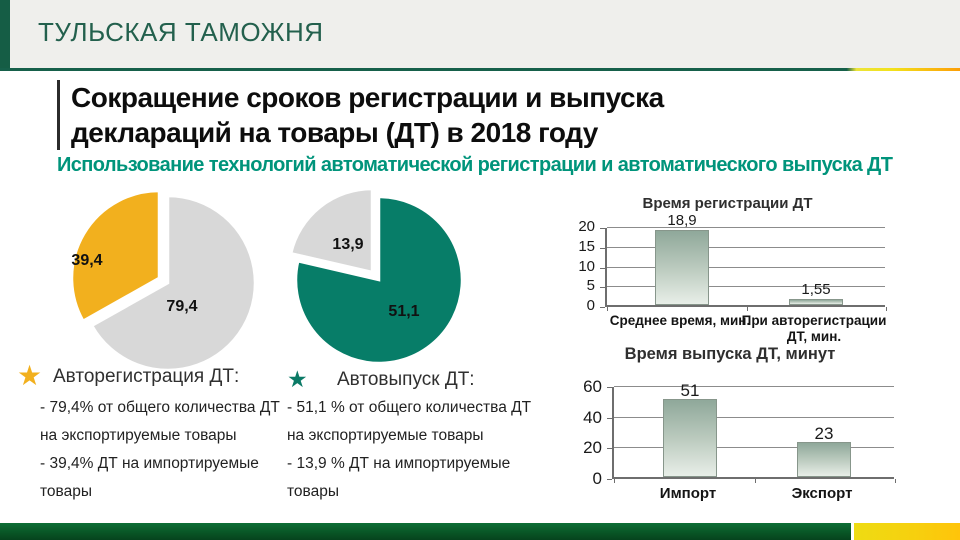 The image size is (960, 540). I want to click on autoregistration-heading: Авторегистрация ДТ:, so click(146, 376).